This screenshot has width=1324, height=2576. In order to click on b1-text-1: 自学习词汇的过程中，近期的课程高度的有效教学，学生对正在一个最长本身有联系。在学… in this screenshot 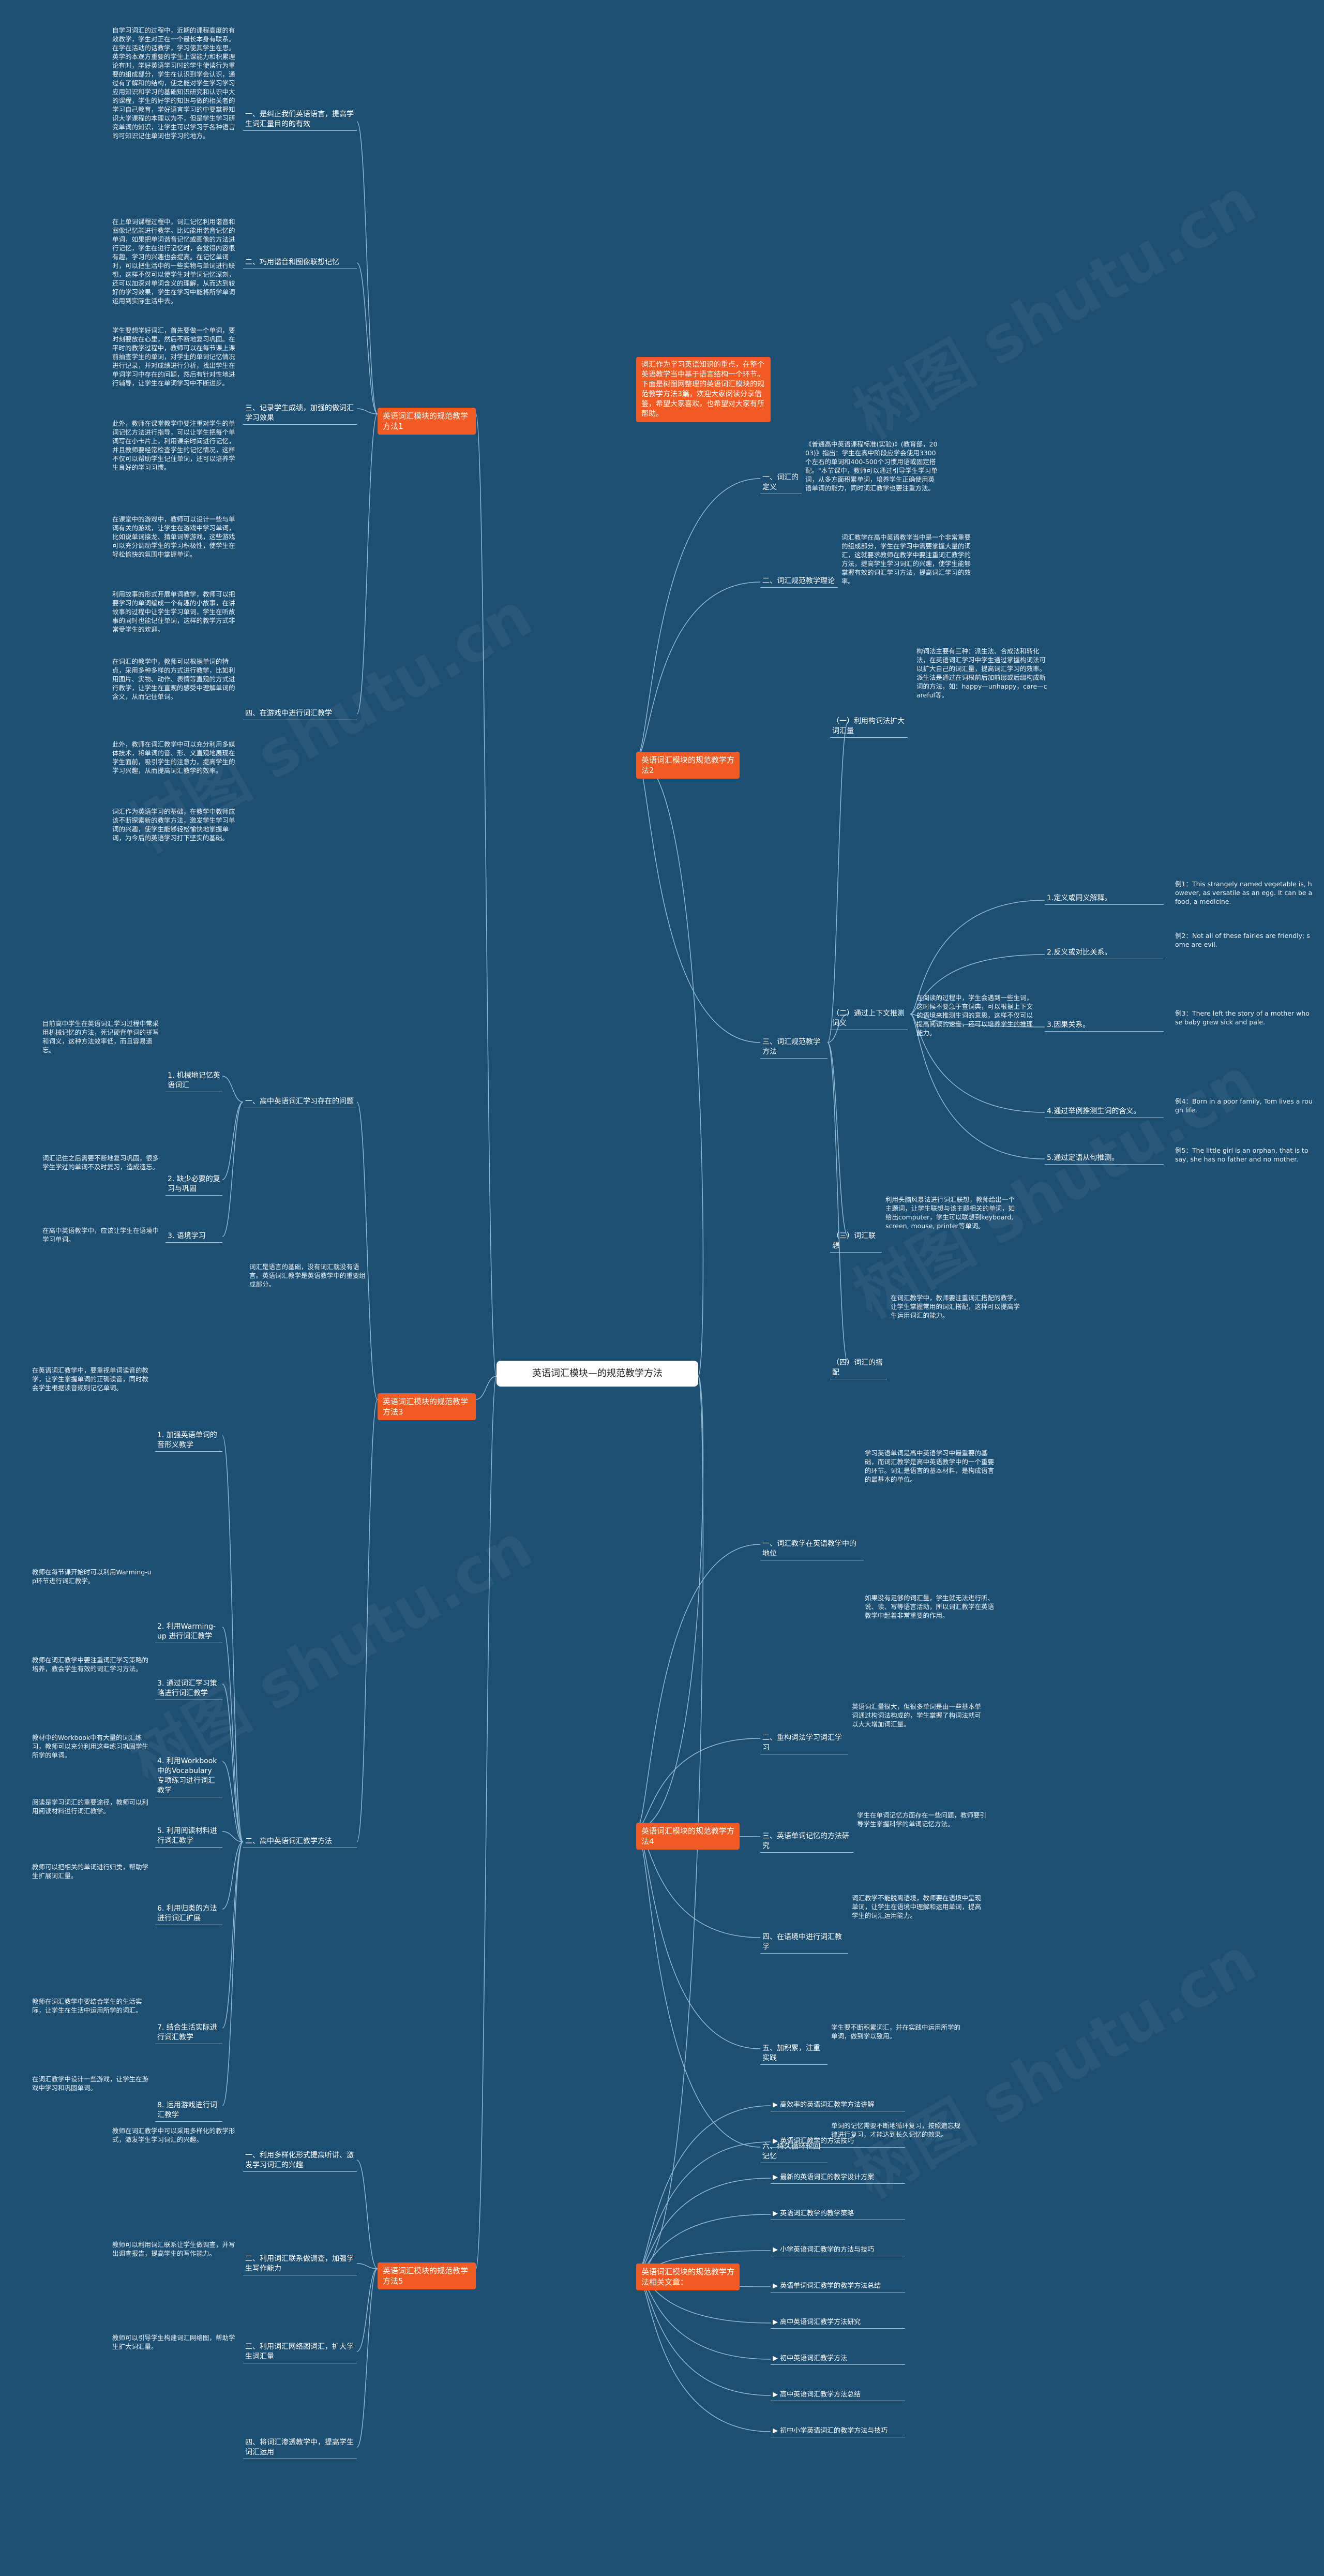, I will do `click(174, 83)`.